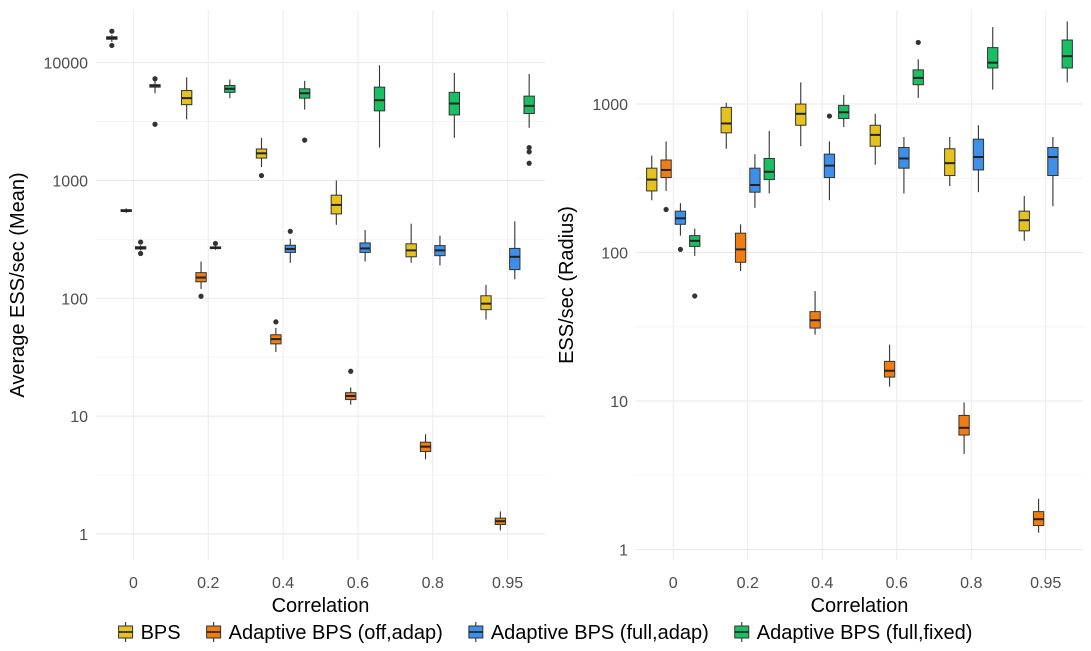  I want to click on right-x-axis-label: Correlation, so click(860, 606).